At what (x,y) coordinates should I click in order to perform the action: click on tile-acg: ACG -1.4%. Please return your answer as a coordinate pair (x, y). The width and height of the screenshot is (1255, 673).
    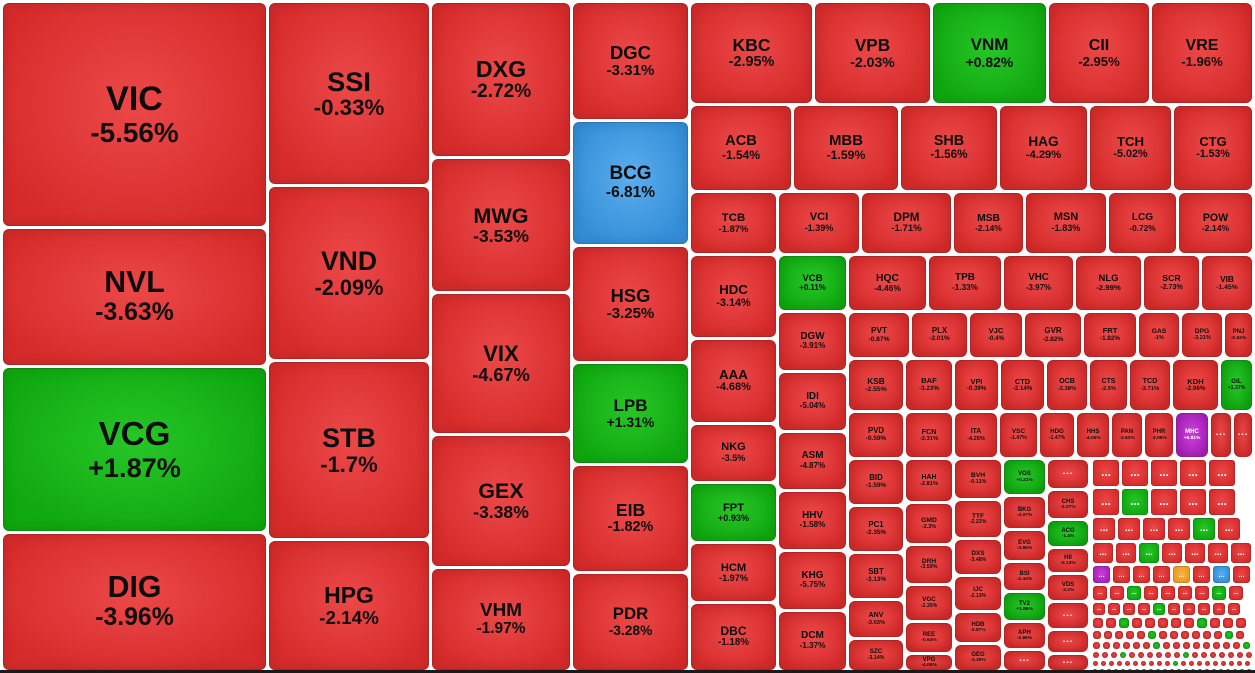
    Looking at the image, I should click on (1068, 533).